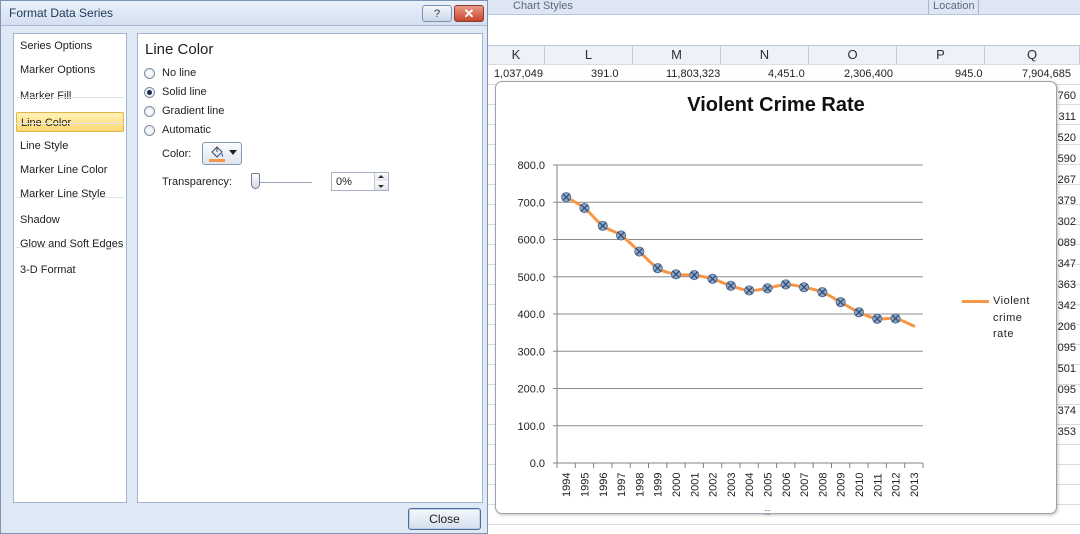  What do you see at coordinates (177, 154) in the screenshot?
I see `color-label: Color:` at bounding box center [177, 154].